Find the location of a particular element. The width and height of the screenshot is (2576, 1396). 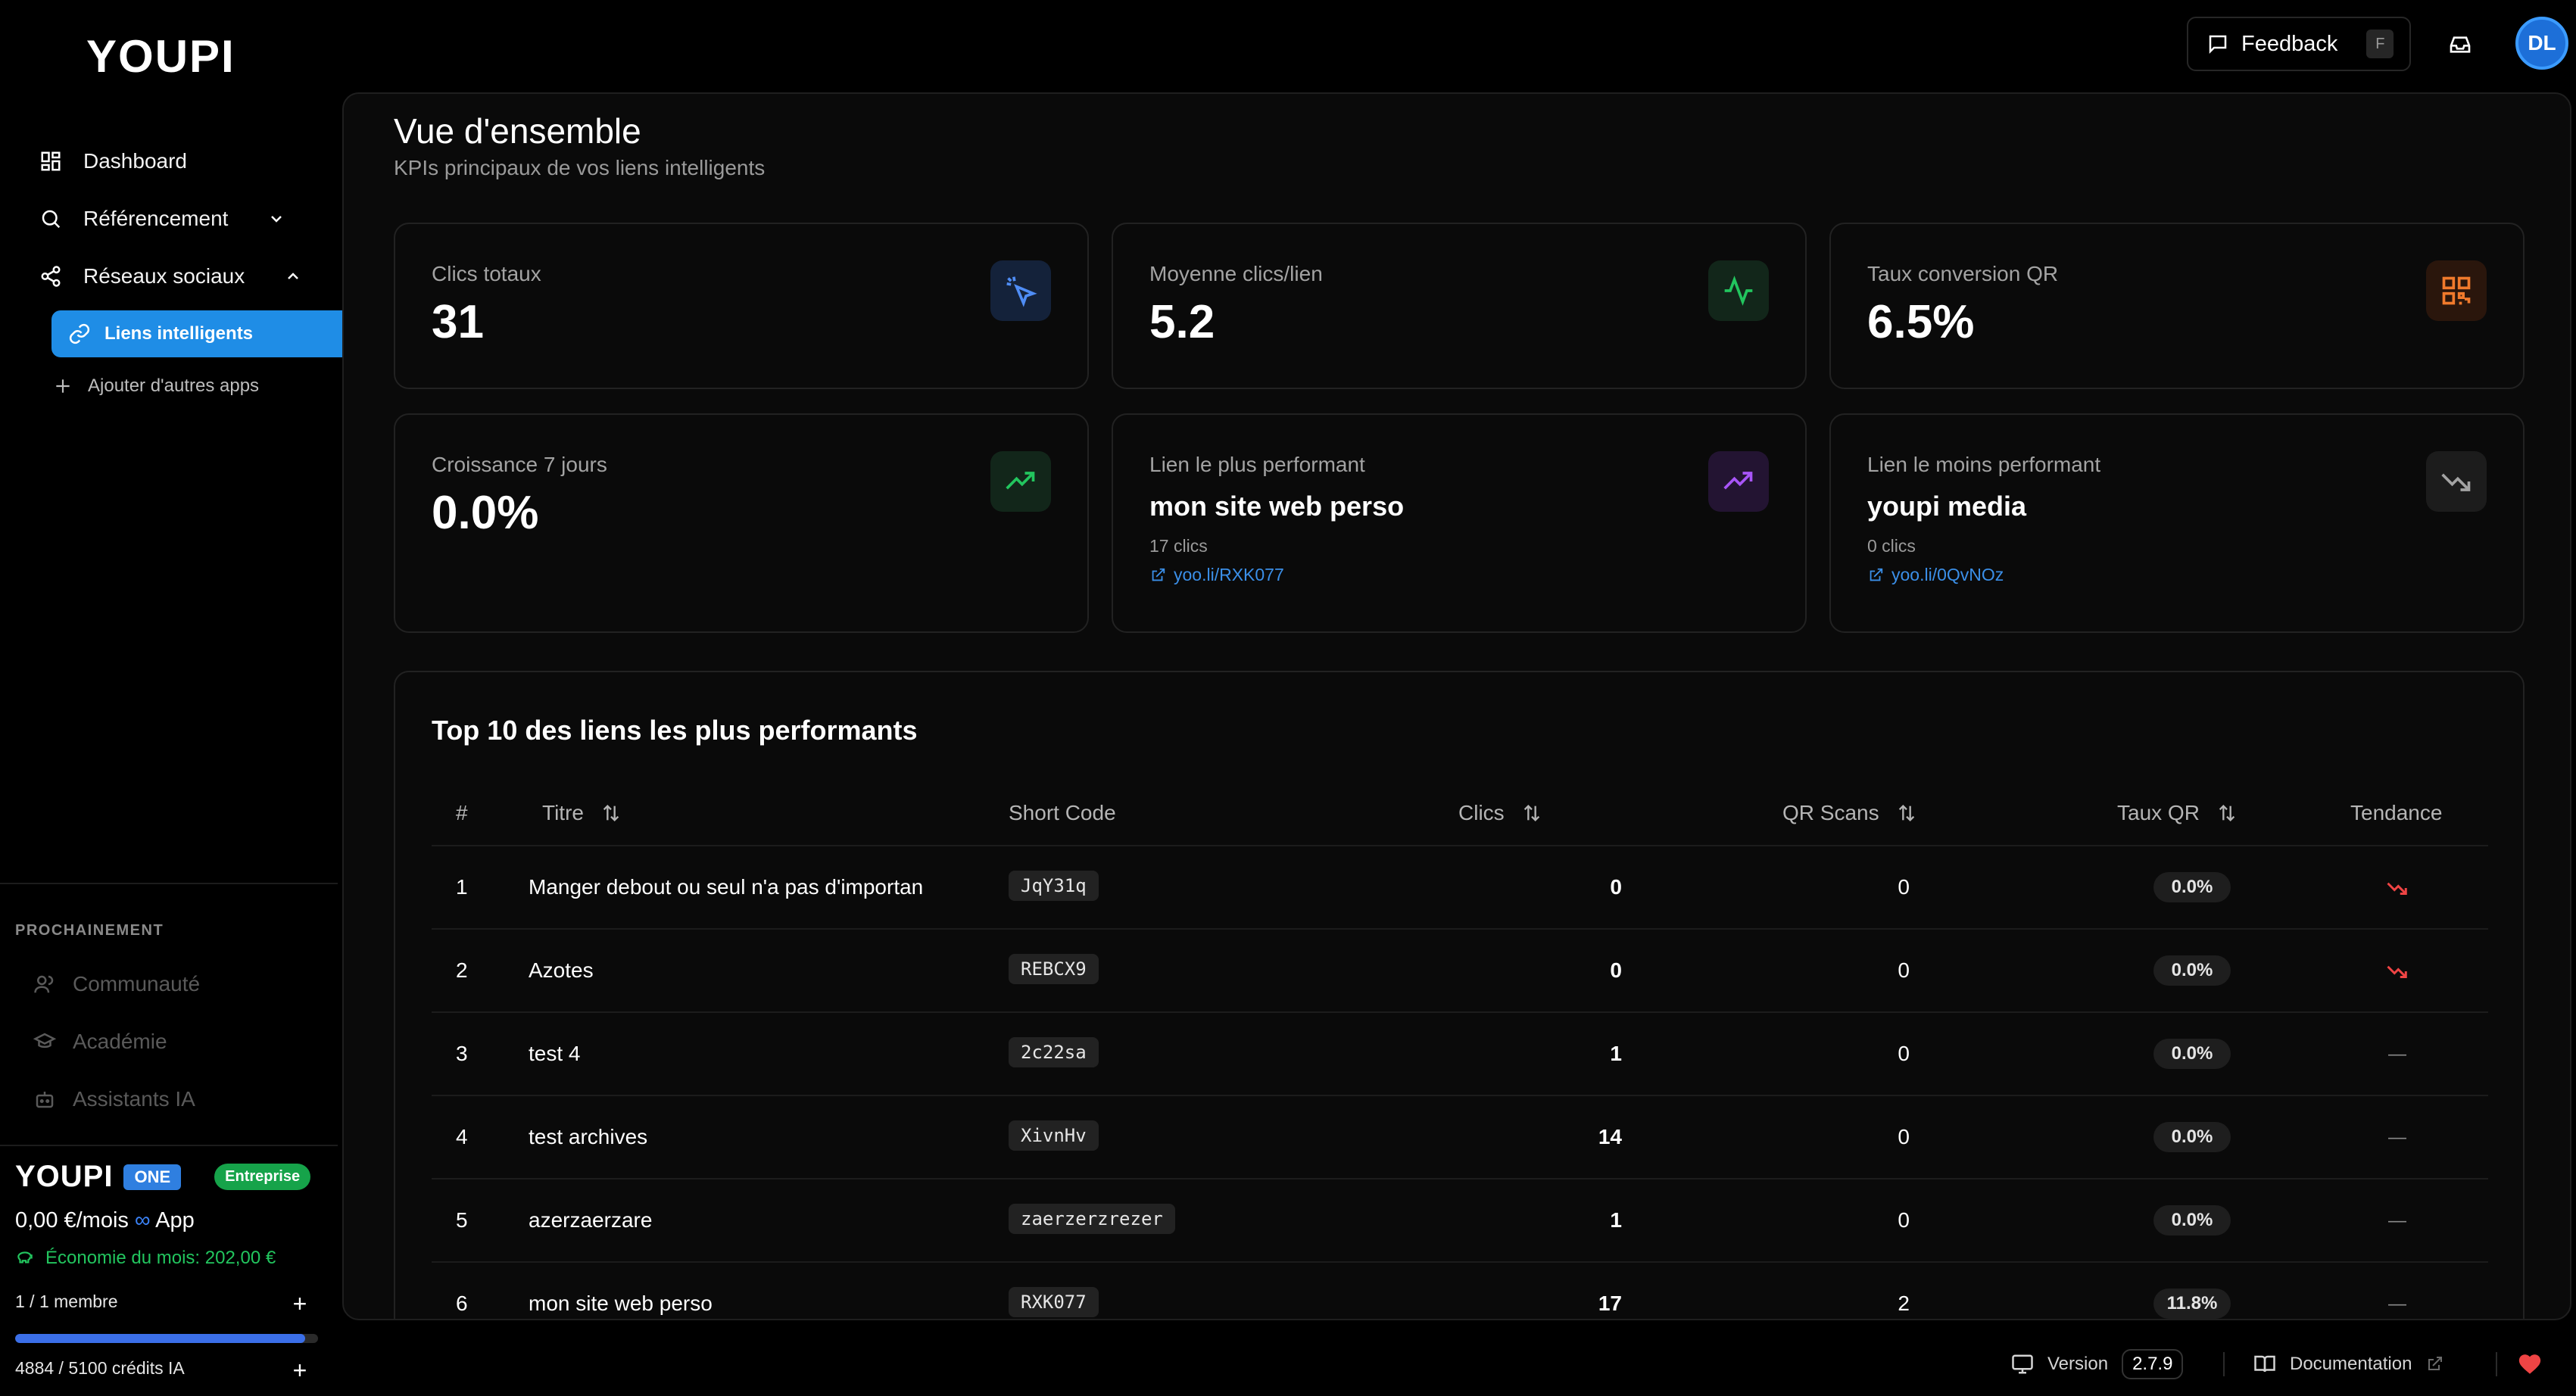

row-title: Azotes is located at coordinates (561, 970).